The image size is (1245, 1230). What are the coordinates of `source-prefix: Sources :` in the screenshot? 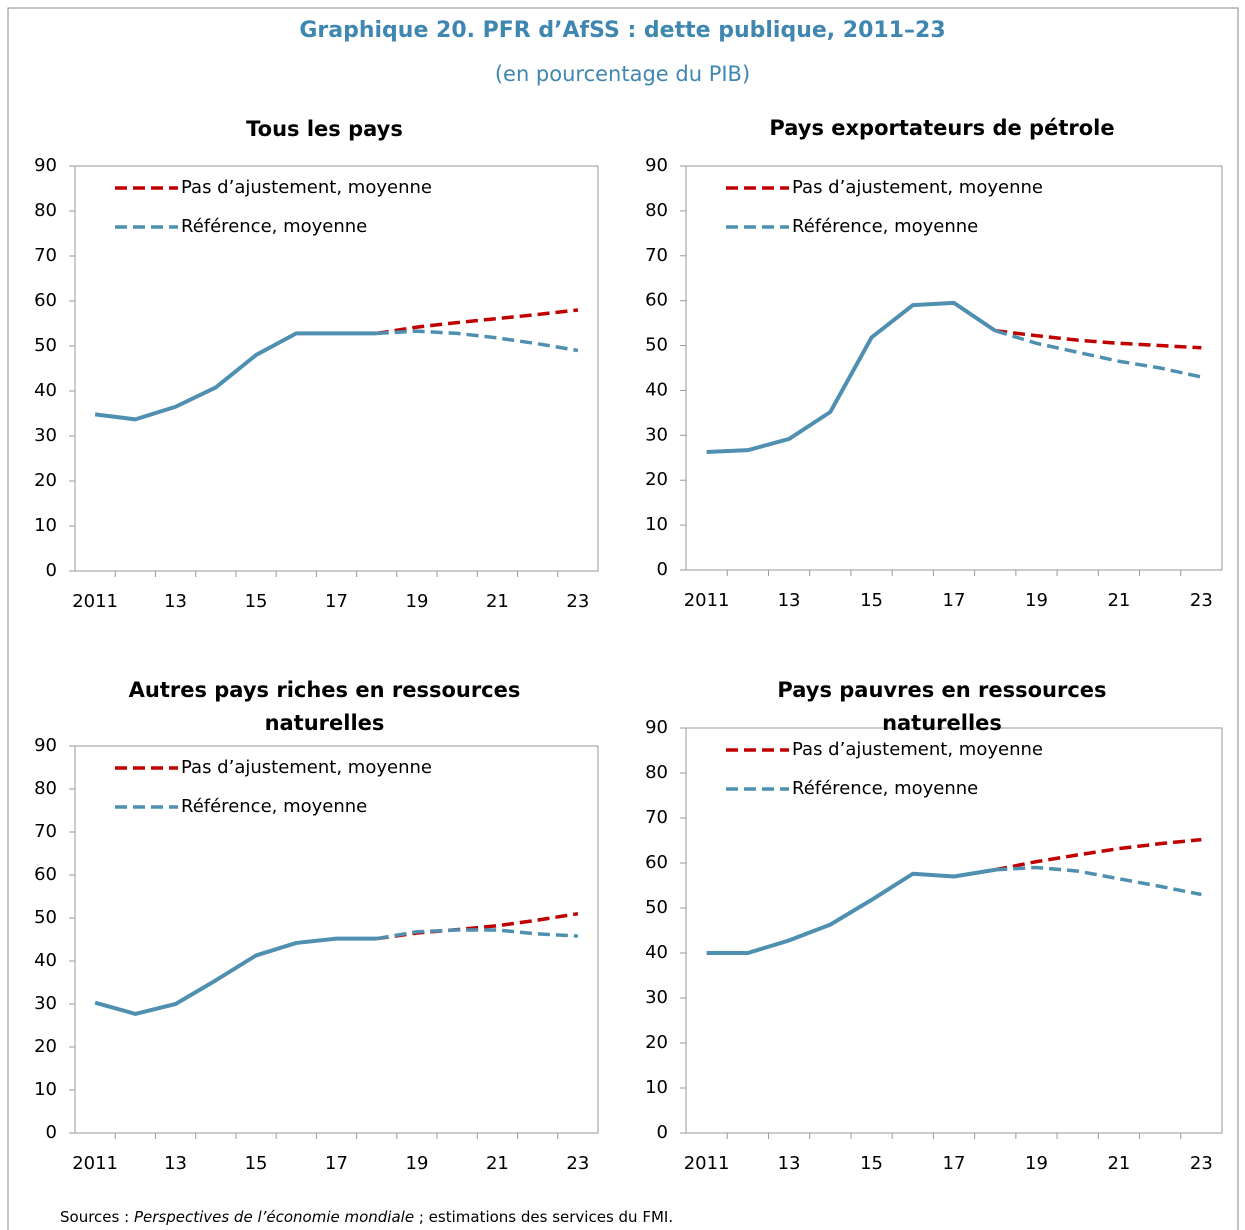 It's located at (97, 1217).